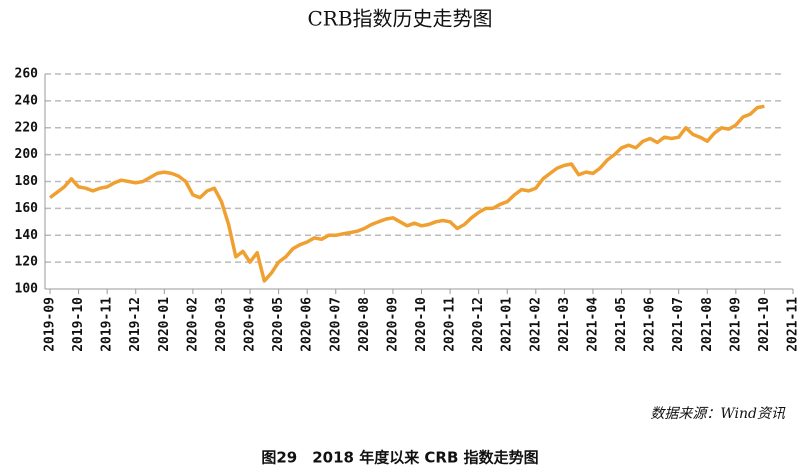  I want to click on x-tick-label: 2020-10, so click(421, 324).